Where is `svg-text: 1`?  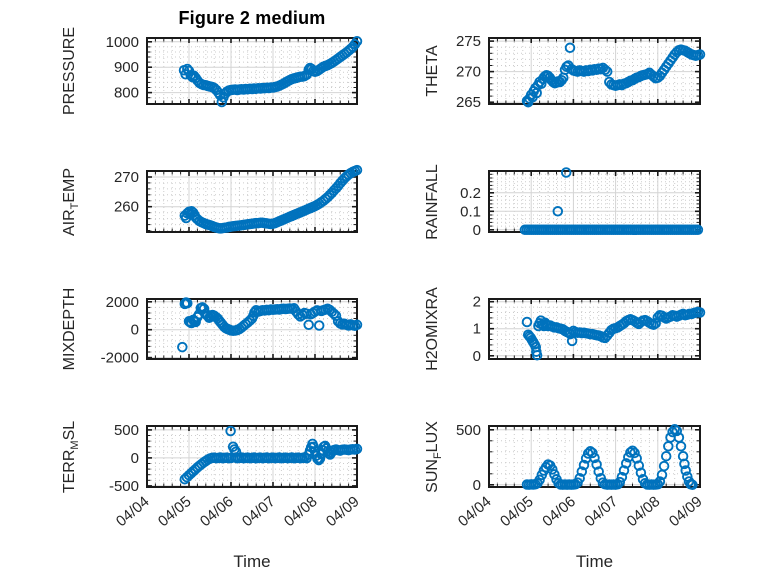
svg-text: 1 is located at coordinates (477, 329).